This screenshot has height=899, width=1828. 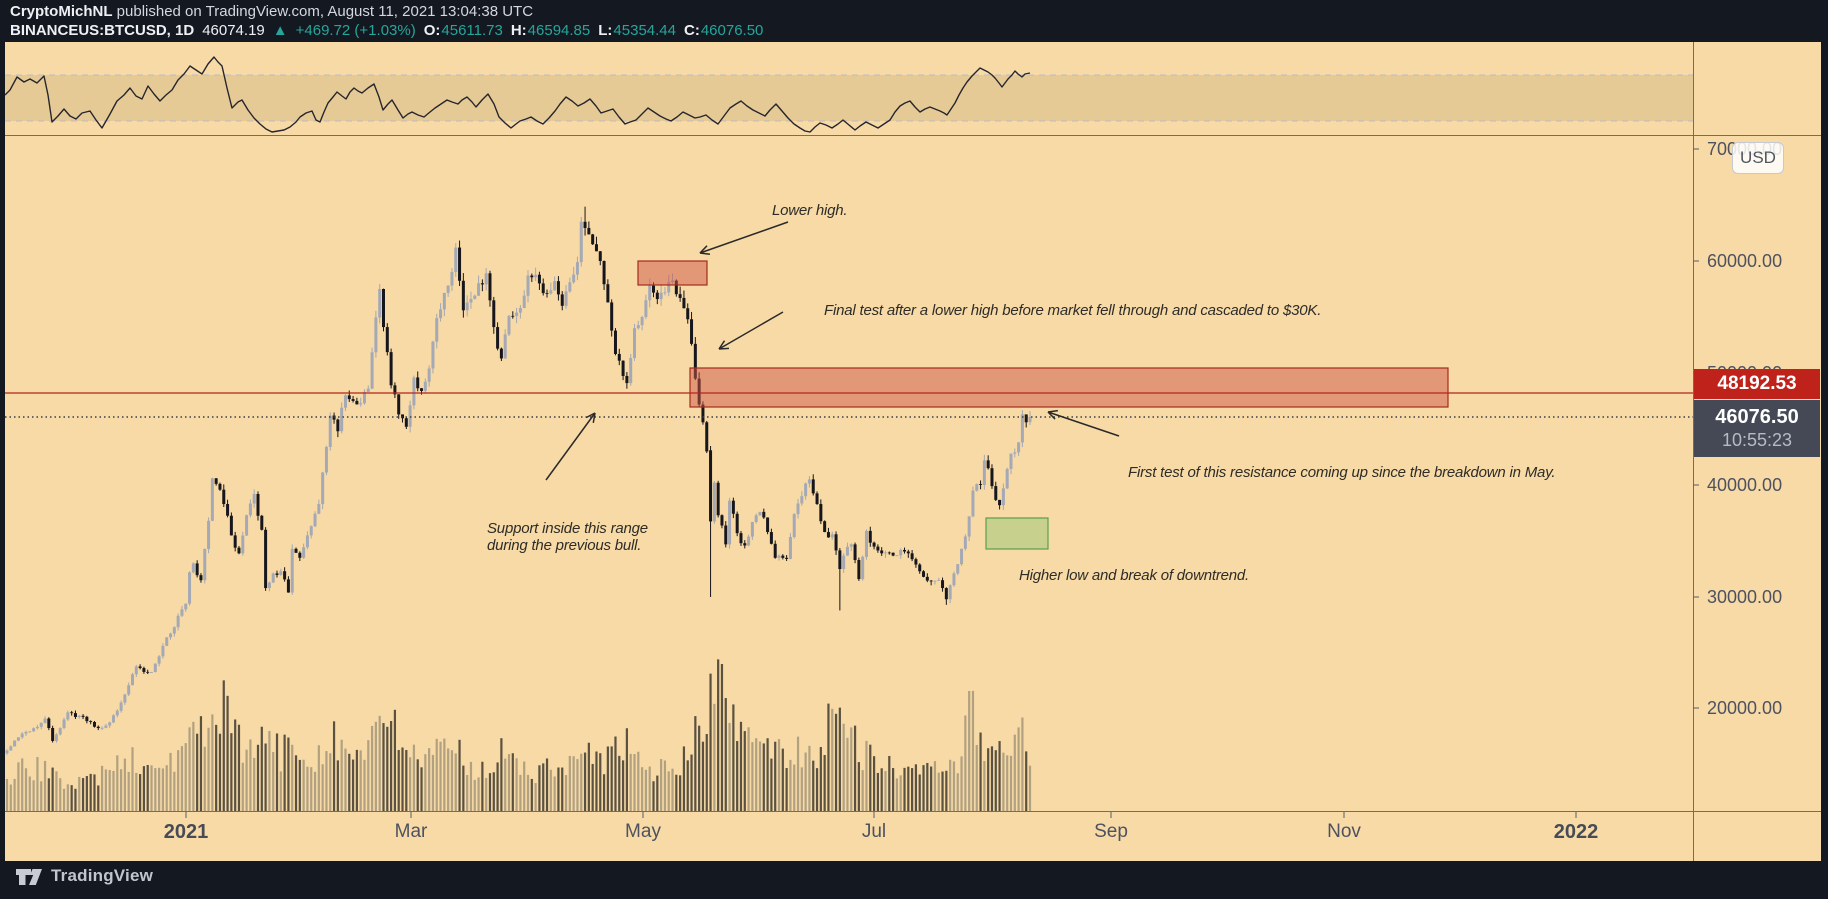 What do you see at coordinates (1757, 417) in the screenshot?
I see `last-price-value: 46076.50` at bounding box center [1757, 417].